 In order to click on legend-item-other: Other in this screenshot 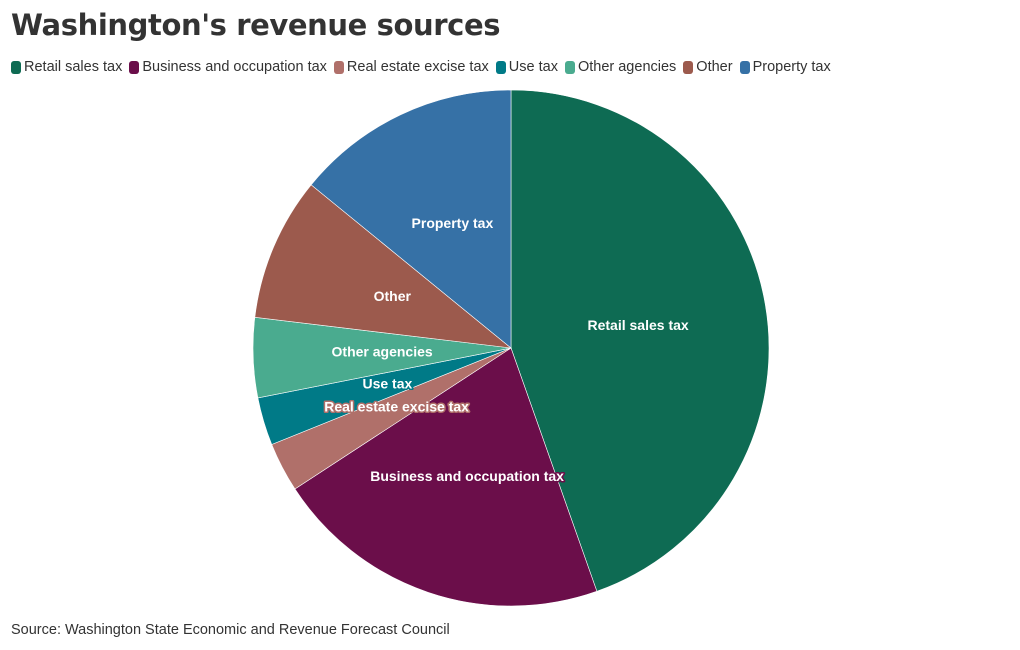, I will do `click(708, 67)`.